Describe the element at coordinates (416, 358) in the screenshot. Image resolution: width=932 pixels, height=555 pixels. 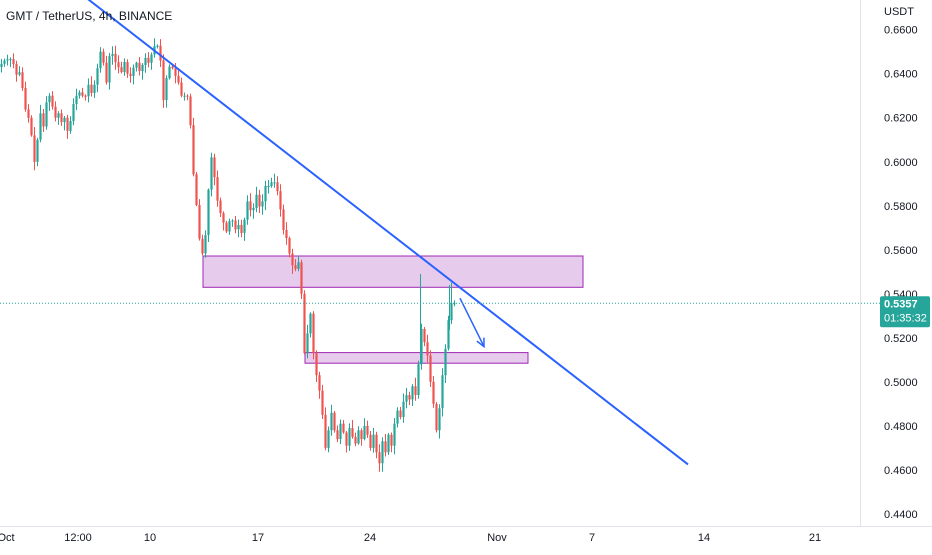
I see `support-zone` at that location.